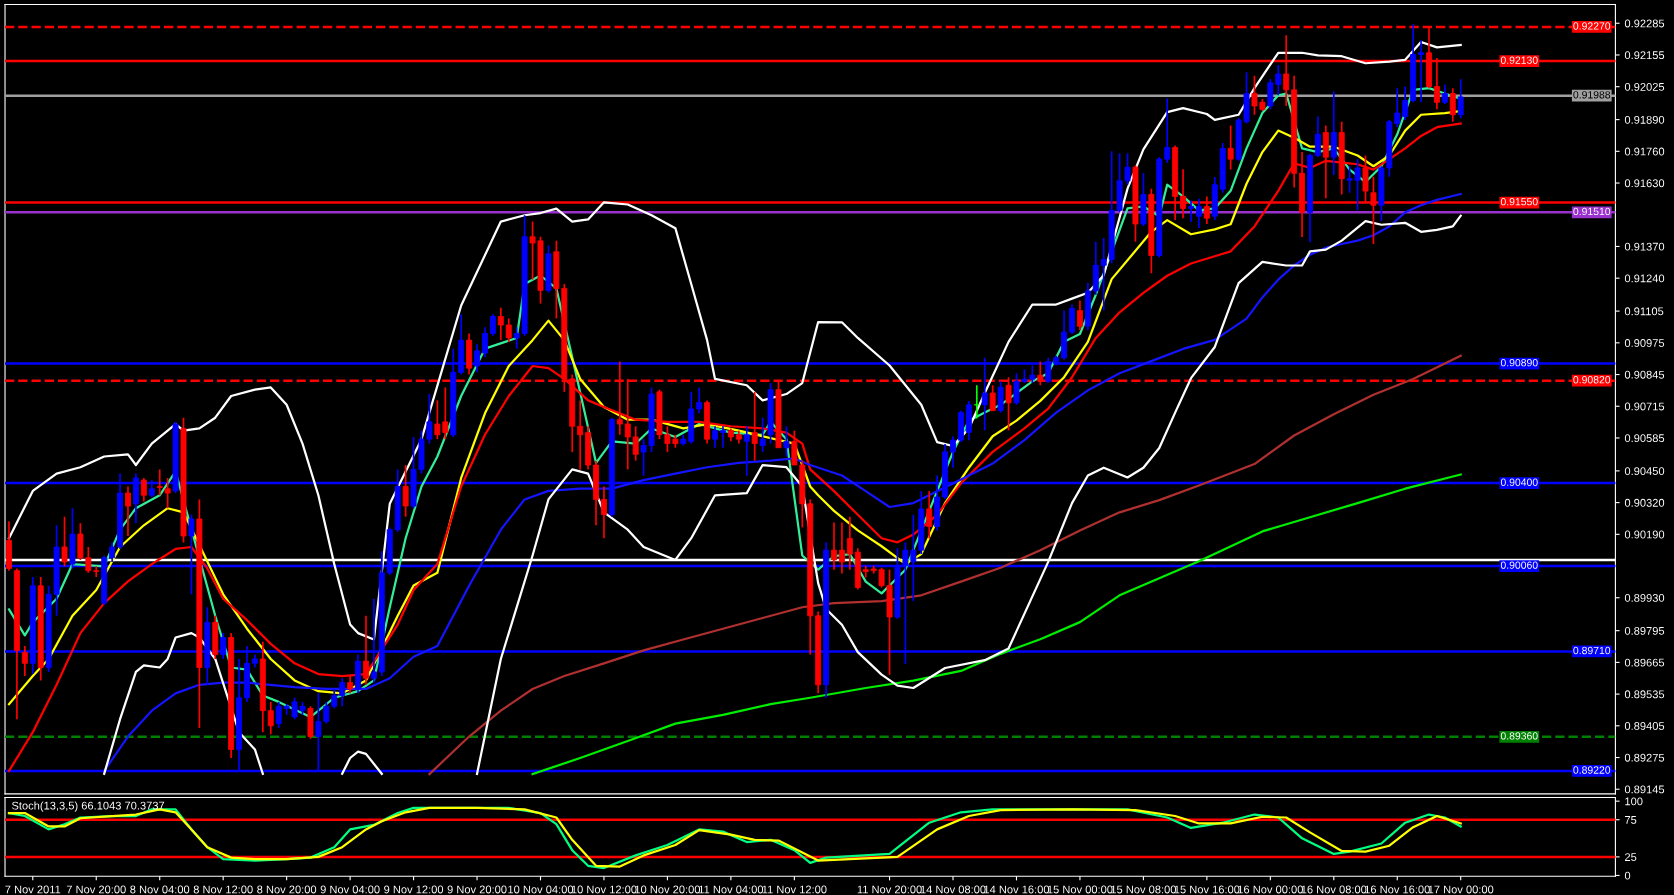 This screenshot has width=1674, height=895. Describe the element at coordinates (1592, 380) in the screenshot. I see `ref-line-label: 0.90820` at that location.